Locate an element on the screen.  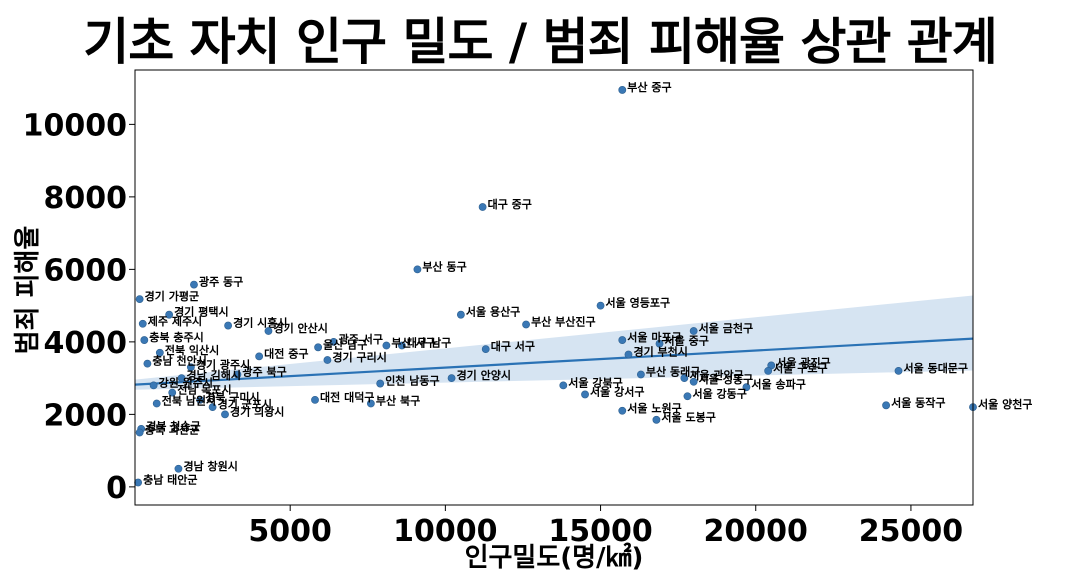
y-axis-label: 범죄 피해율 is located at coordinates (28, 290).